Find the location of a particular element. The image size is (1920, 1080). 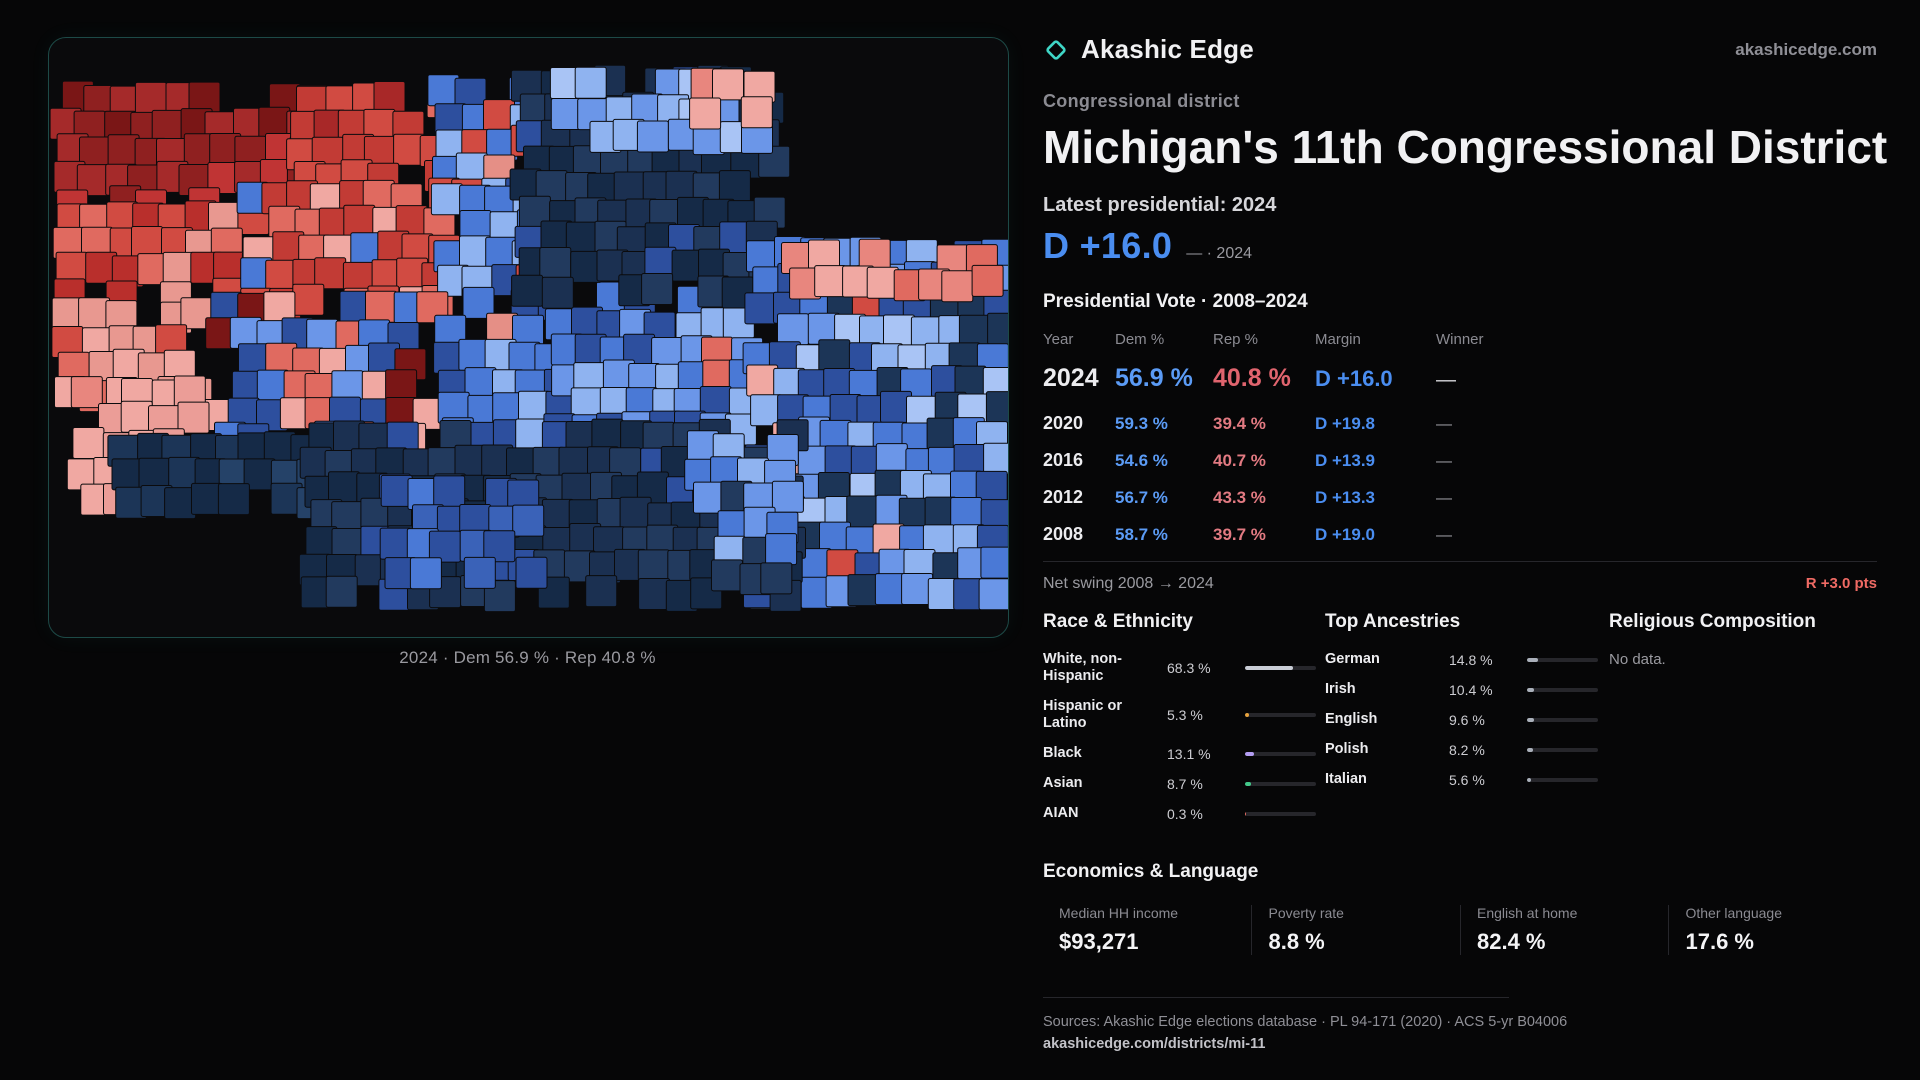

race-row: Hispanic or Latino 5.3 % is located at coordinates (1184, 715).